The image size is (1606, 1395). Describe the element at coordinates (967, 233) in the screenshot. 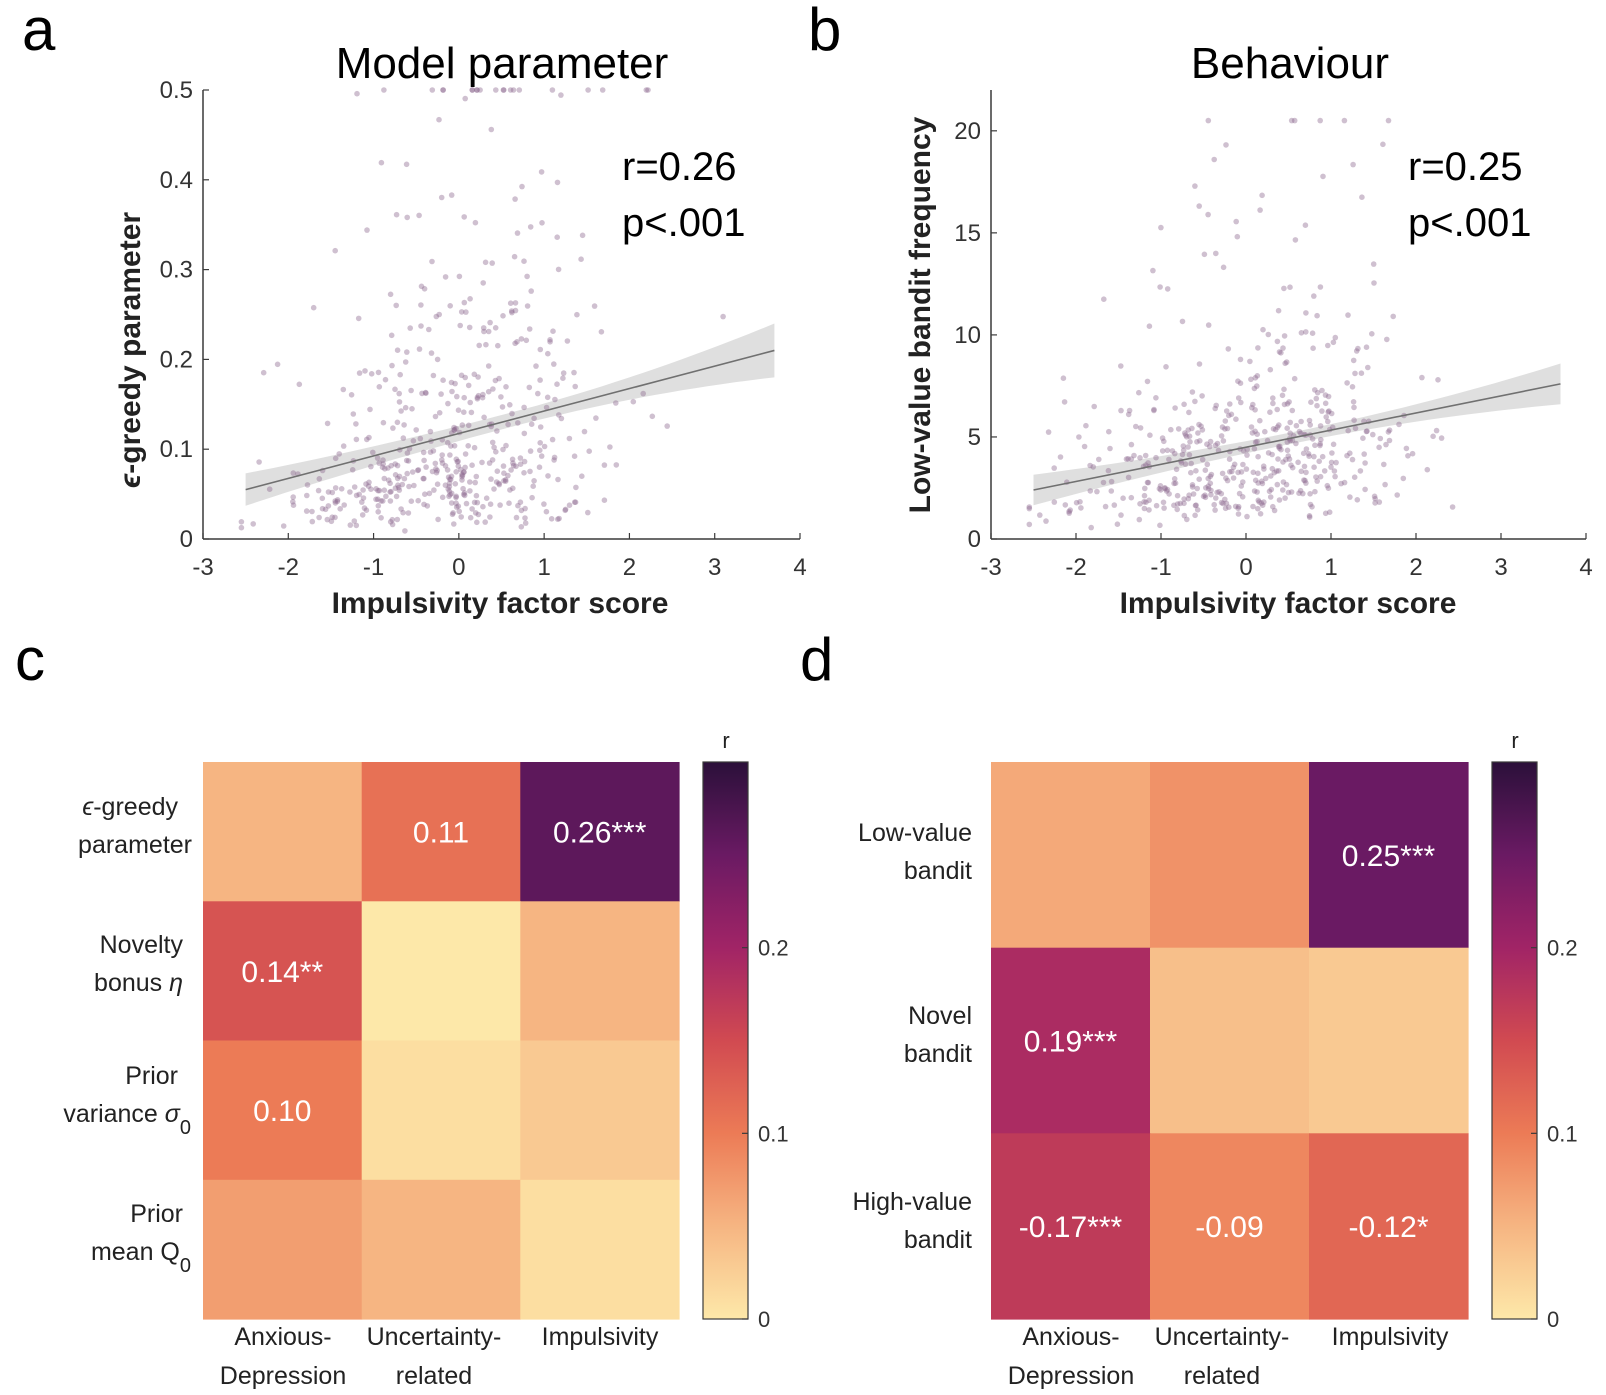

I see `y-tick-label: 15` at that location.